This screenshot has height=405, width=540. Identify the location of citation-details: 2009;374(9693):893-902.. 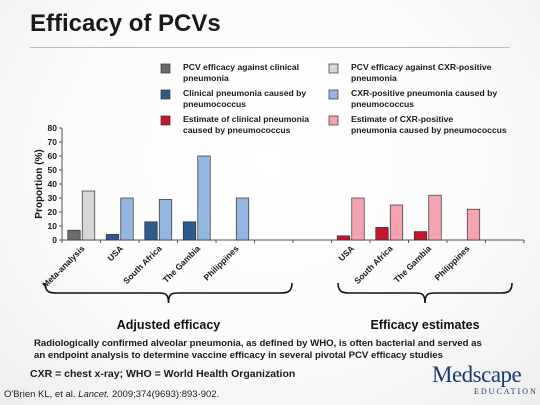
(164, 394).